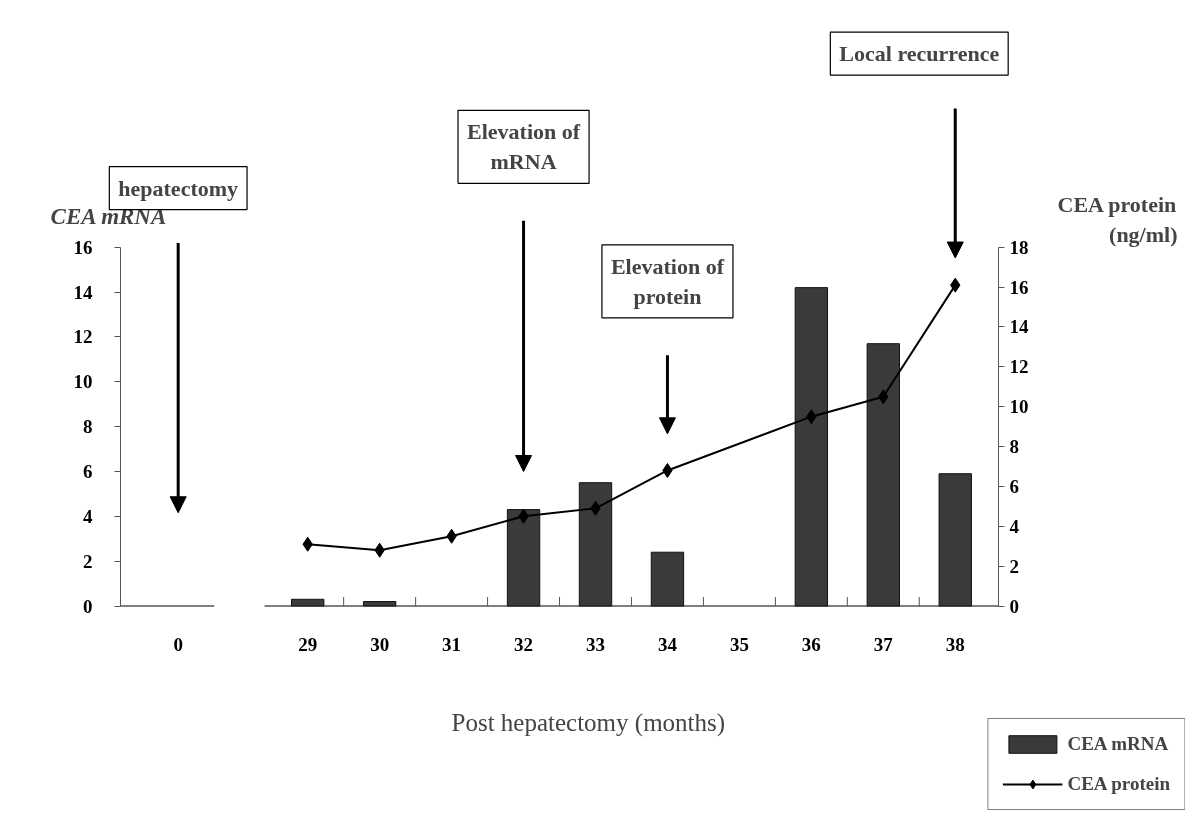 The width and height of the screenshot is (1197, 828). I want to click on text: Elevation of mRNA, so click(524, 147).